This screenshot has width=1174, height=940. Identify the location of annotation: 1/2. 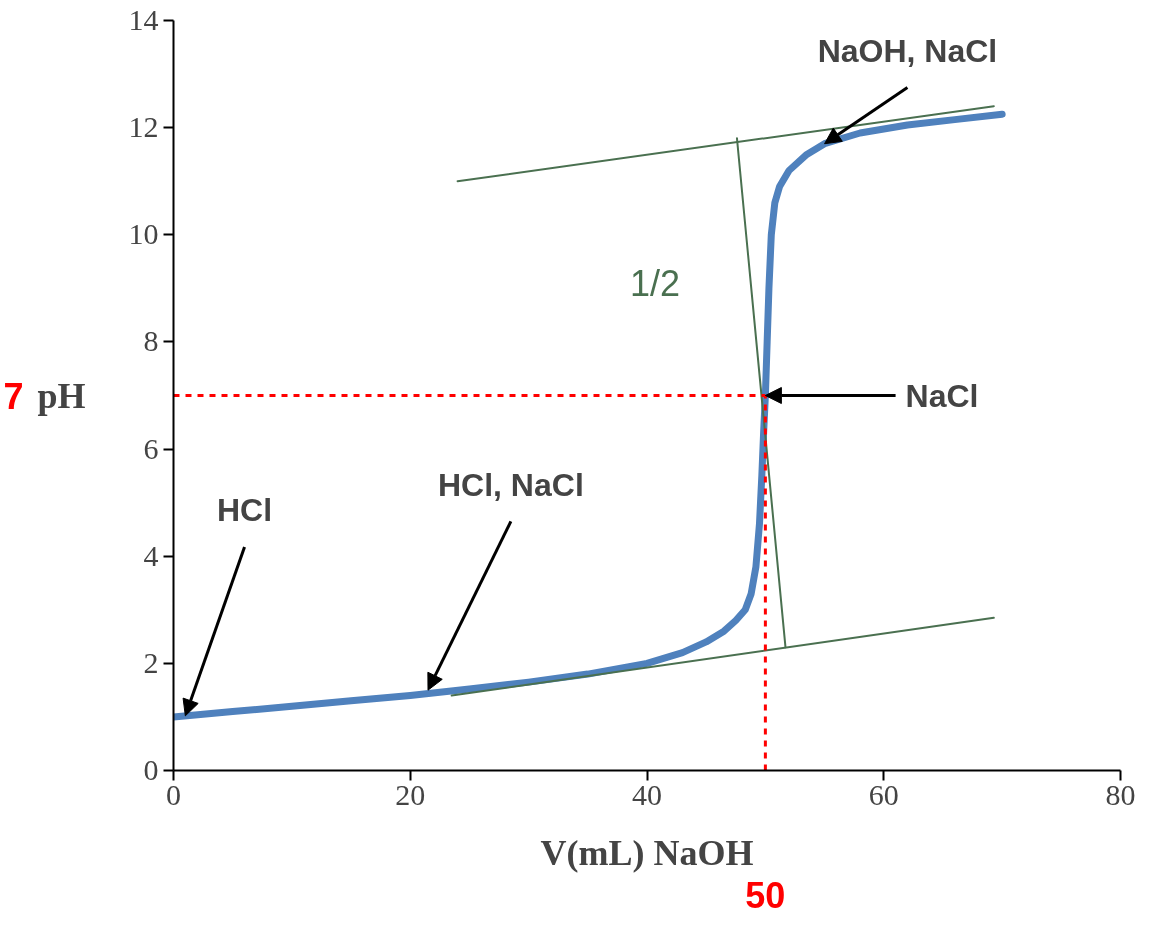
(655, 283).